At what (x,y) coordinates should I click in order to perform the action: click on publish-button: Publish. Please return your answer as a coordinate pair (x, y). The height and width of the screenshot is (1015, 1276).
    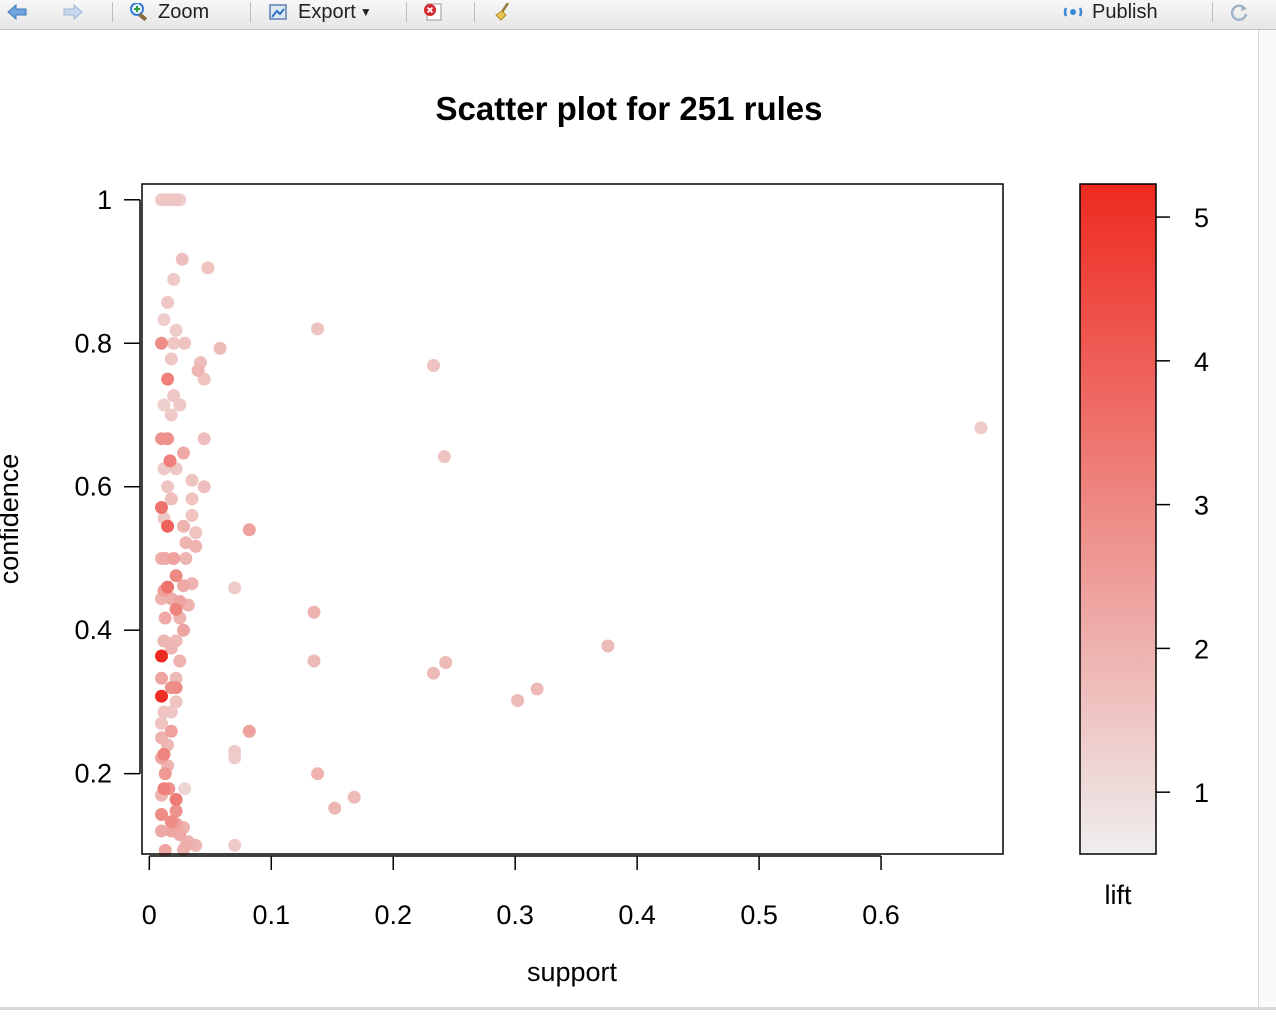
    Looking at the image, I should click on (1110, 12).